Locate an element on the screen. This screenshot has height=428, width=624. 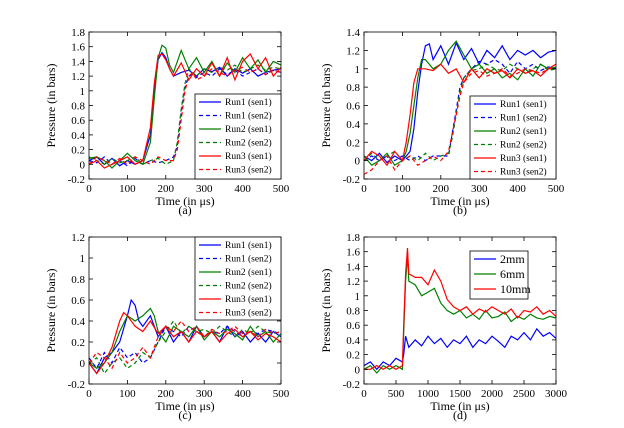
legend-box is located at coordinates (238, 136).